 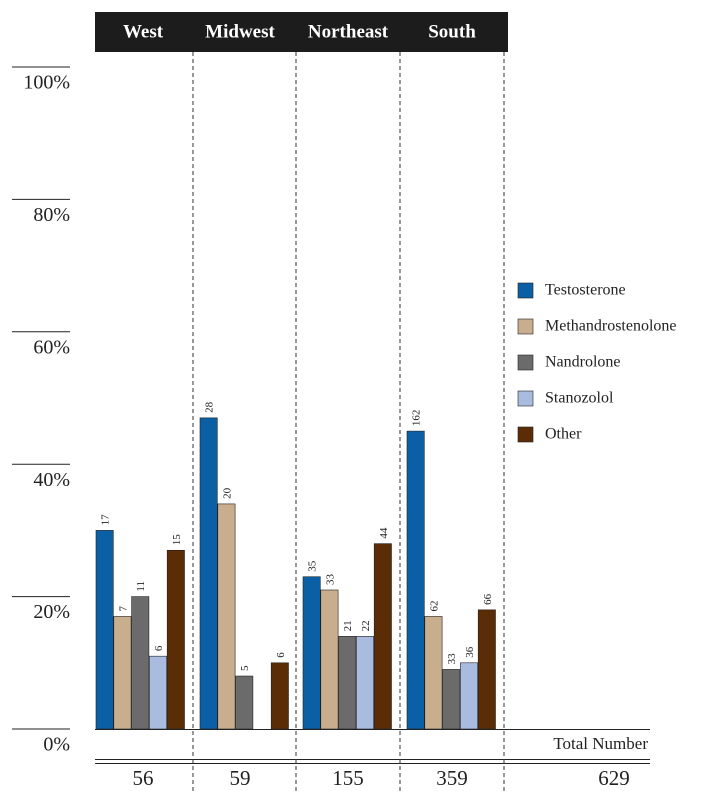 What do you see at coordinates (452, 31) in the screenshot?
I see `category-label: South` at bounding box center [452, 31].